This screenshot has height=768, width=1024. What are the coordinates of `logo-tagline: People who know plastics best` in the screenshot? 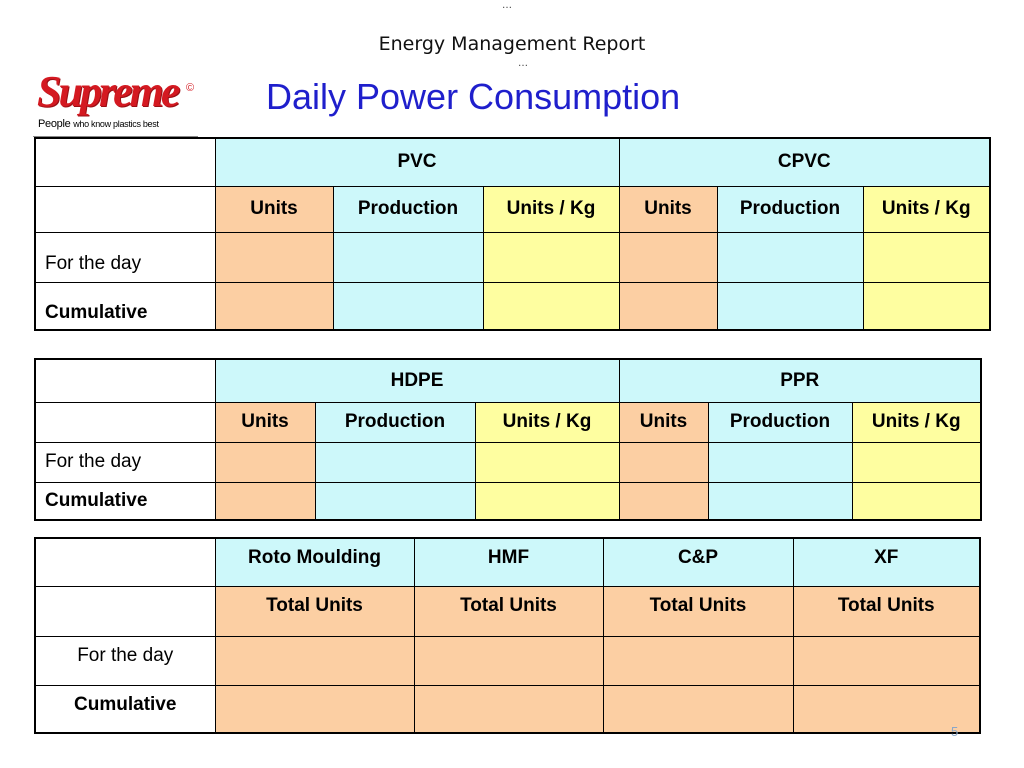 It's located at (98, 124).